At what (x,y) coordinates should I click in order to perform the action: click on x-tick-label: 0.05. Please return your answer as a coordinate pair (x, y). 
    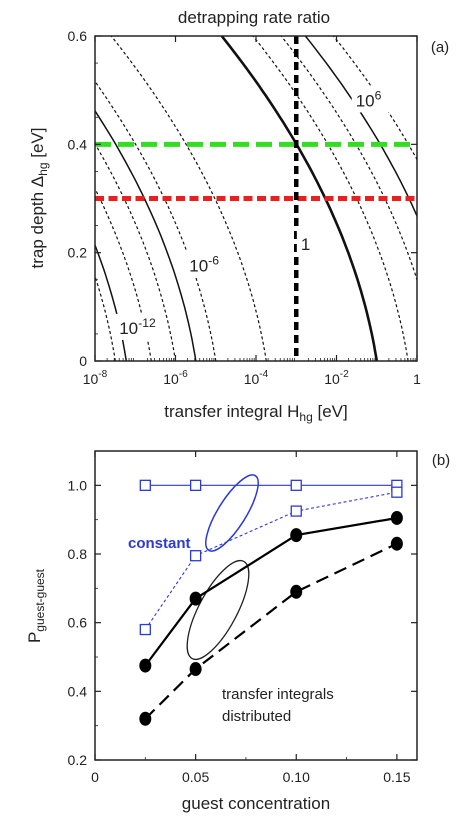
    Looking at the image, I should click on (195, 777).